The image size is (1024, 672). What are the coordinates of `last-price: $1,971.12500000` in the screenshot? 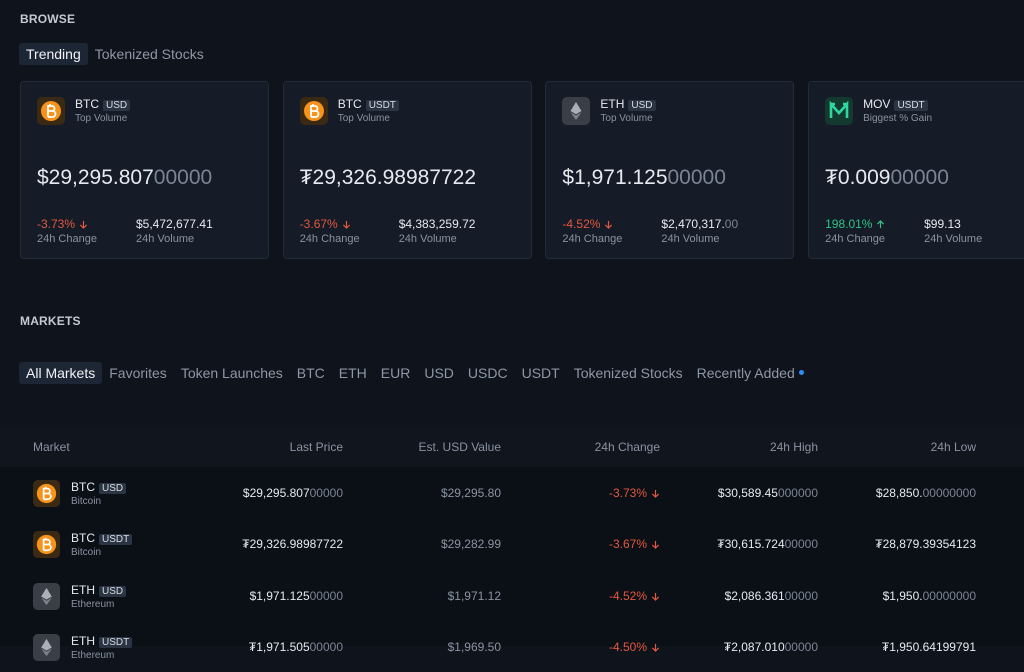 It's located at (296, 596).